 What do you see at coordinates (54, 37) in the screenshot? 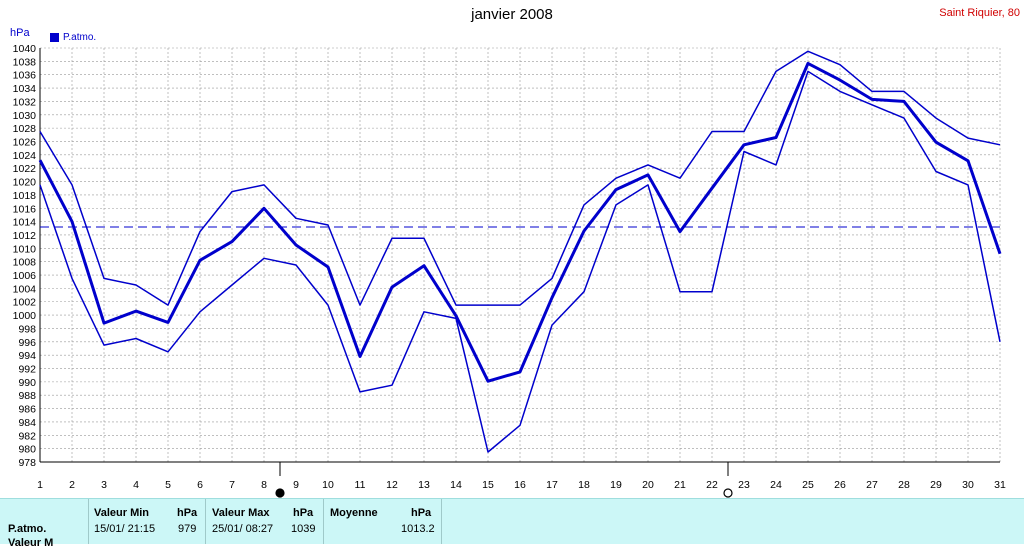
I see `legend-swatch` at bounding box center [54, 37].